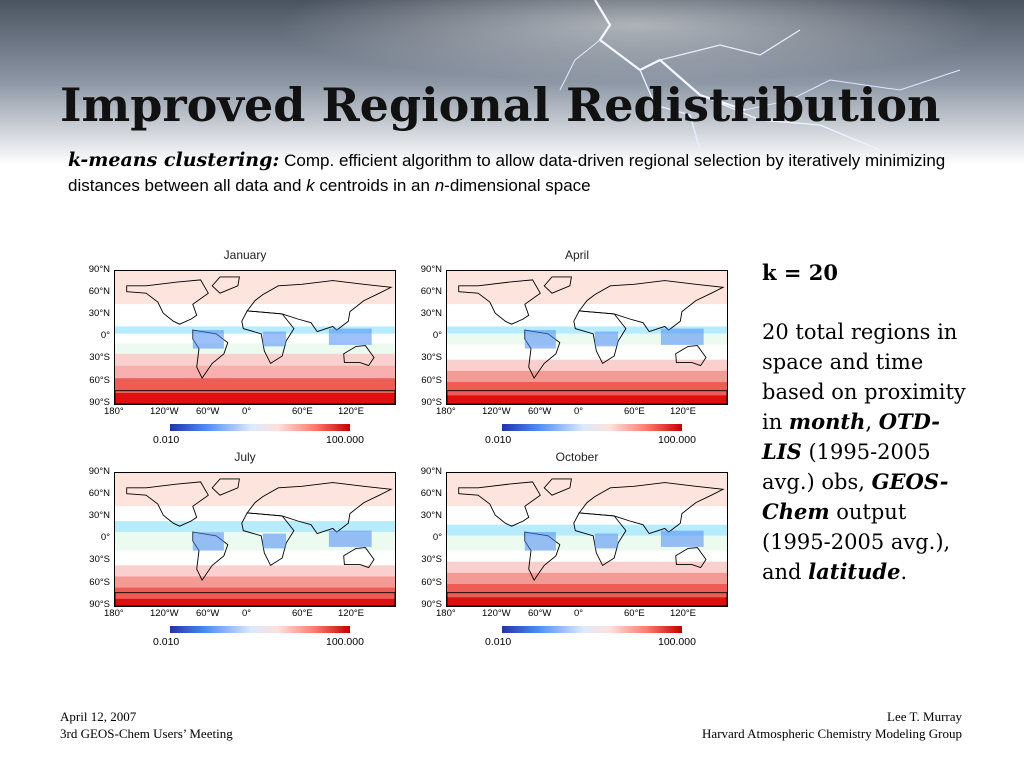  What do you see at coordinates (577, 457) in the screenshot?
I see `map-panel-title: October` at bounding box center [577, 457].